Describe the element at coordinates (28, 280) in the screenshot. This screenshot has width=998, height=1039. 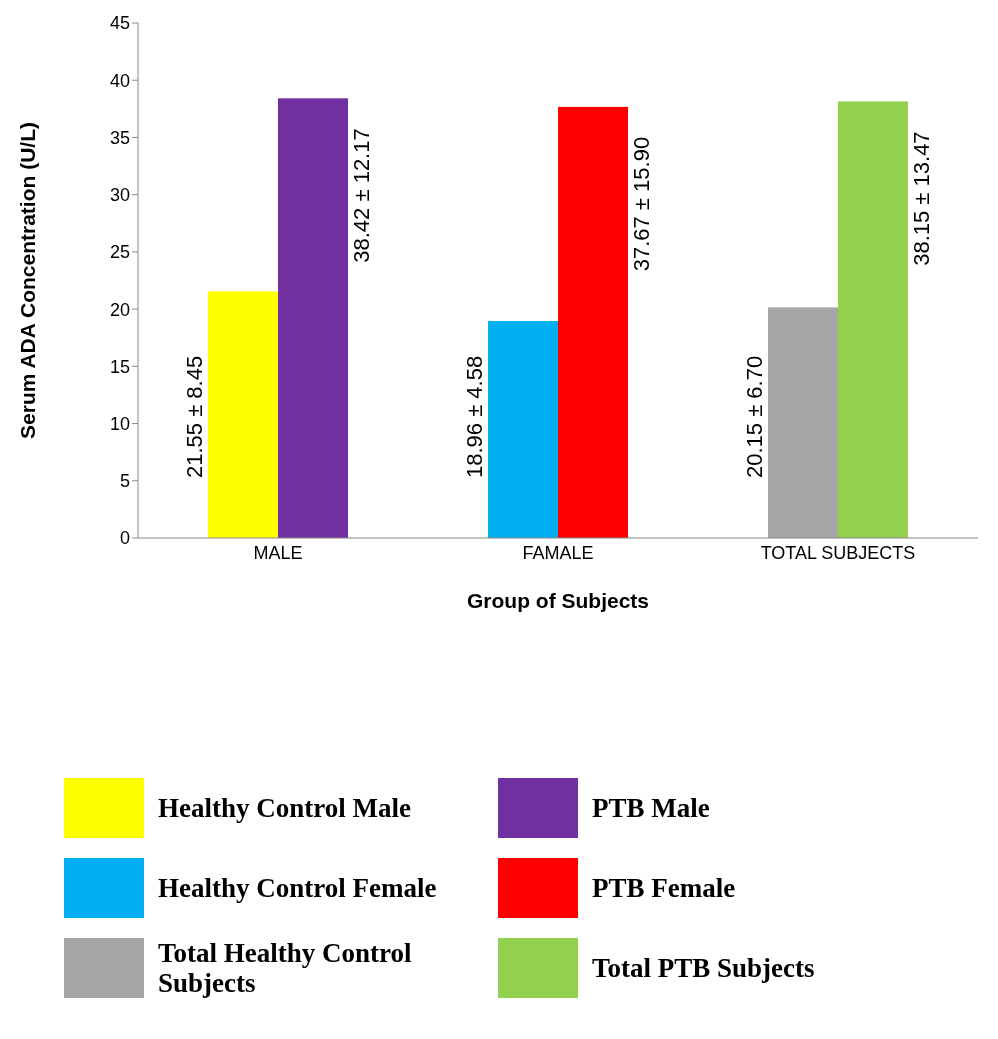
I see `y-axis-title: Serum ADA Concentration (U/L)` at that location.